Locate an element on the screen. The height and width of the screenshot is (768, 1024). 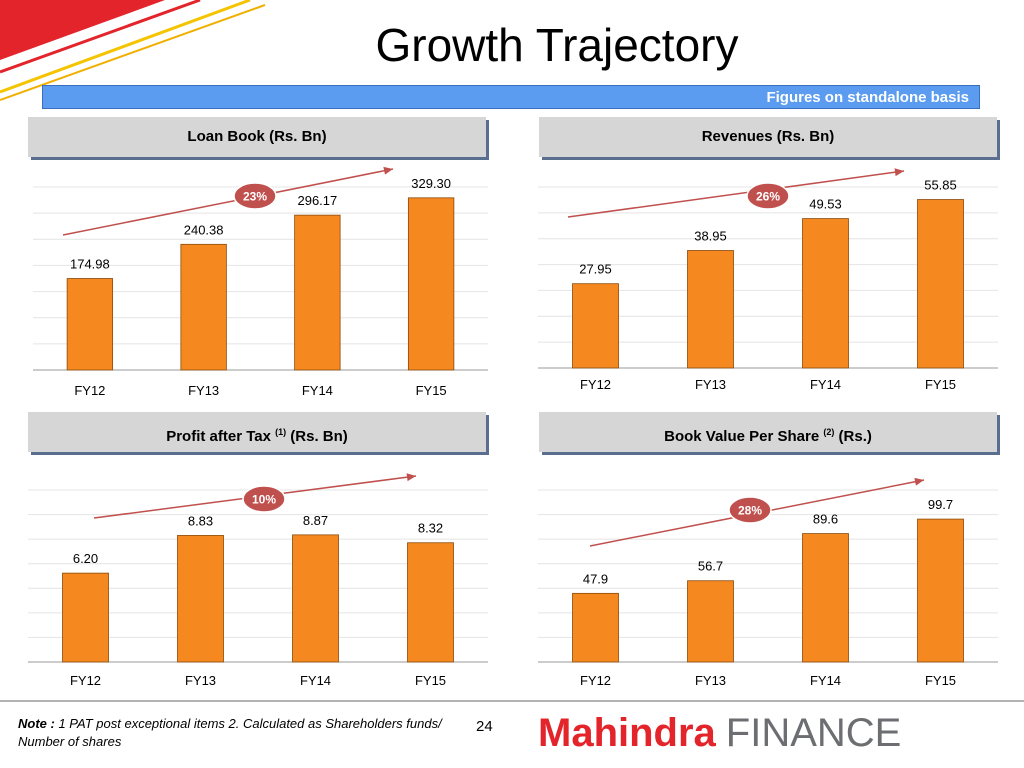
pat-chart: 6.20 FY12 8.83 FY13 8.87 FY14 8.32 FY15 10% is located at coordinates (258, 577).